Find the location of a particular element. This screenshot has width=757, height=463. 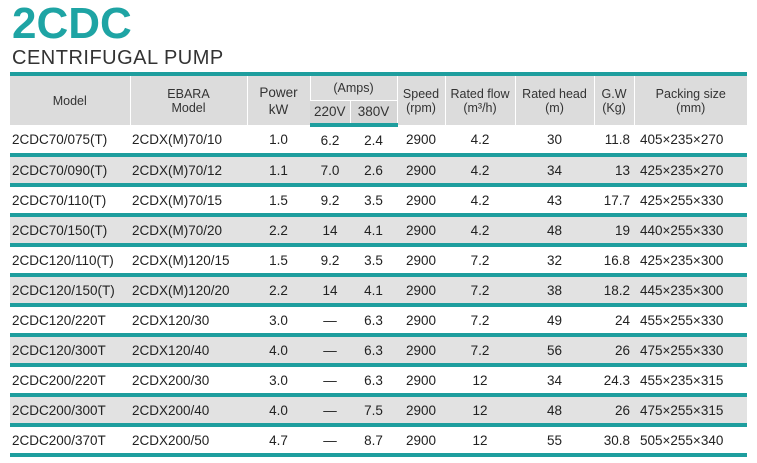

cell-ebara-model: 2CDX(M)70/15 is located at coordinates (188, 201).